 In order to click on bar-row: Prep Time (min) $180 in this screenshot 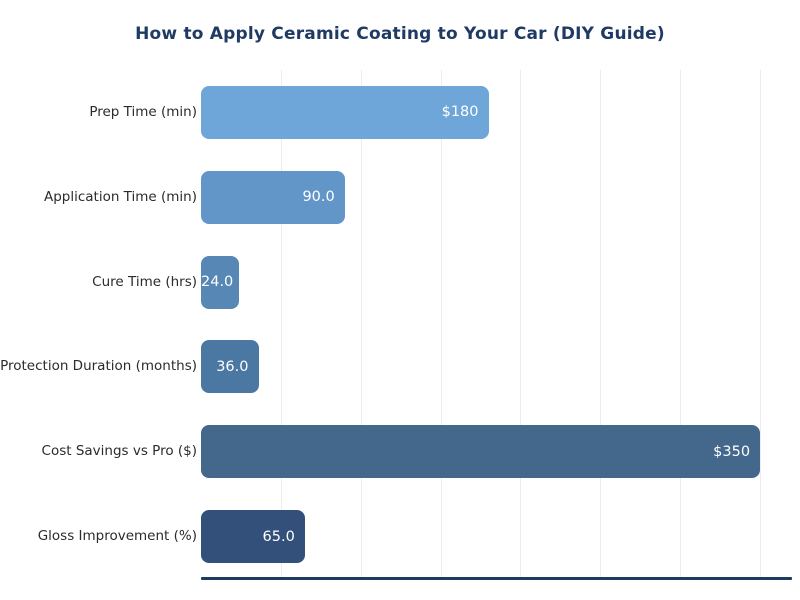, I will do `click(400, 112)`.